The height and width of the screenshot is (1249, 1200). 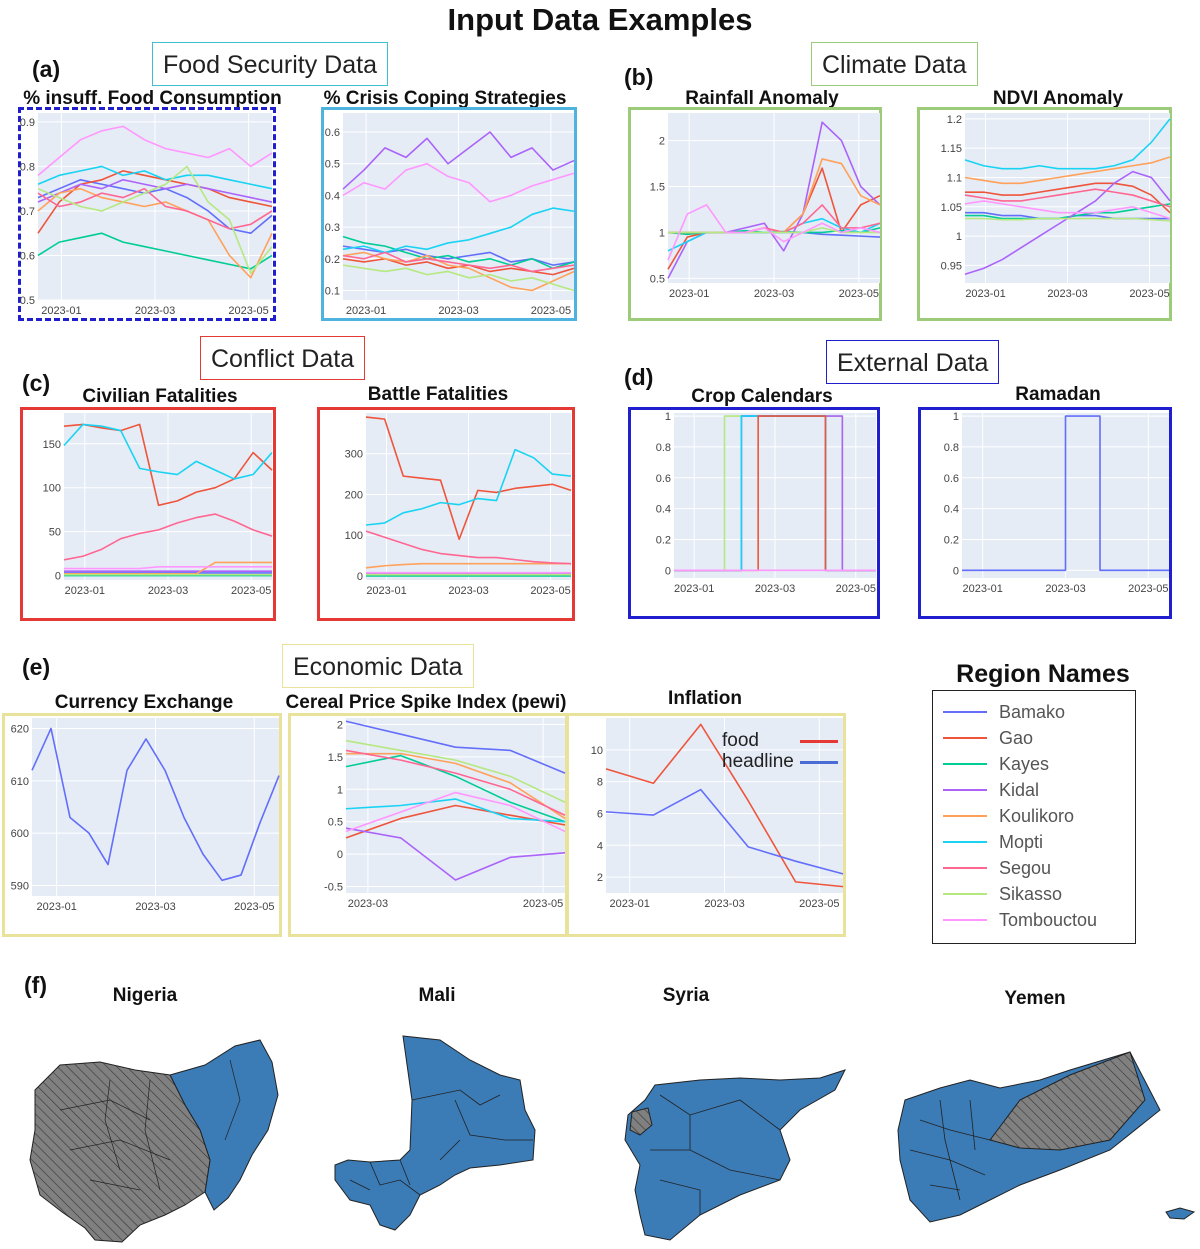 I want to click on figure-title: Input Data Examples, so click(x=600, y=19).